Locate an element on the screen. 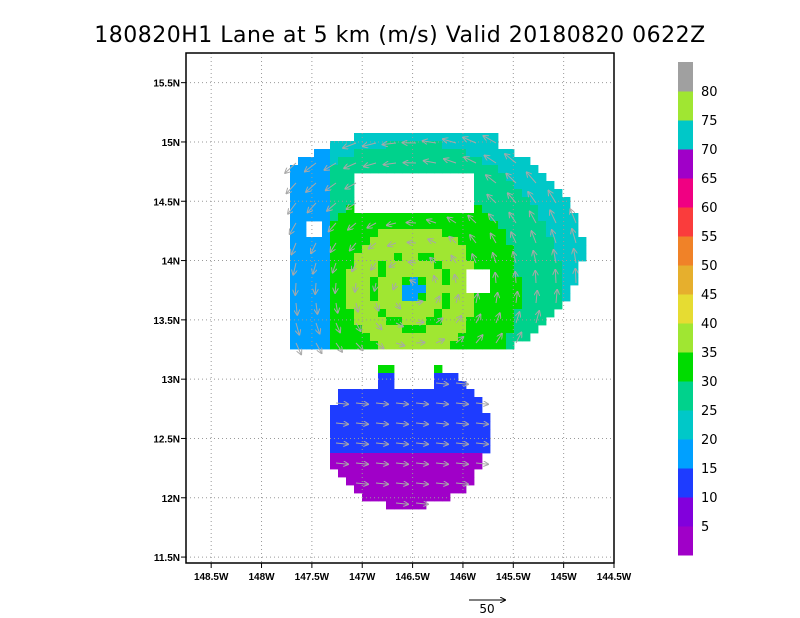  colorbar-label: 30 is located at coordinates (709, 382).